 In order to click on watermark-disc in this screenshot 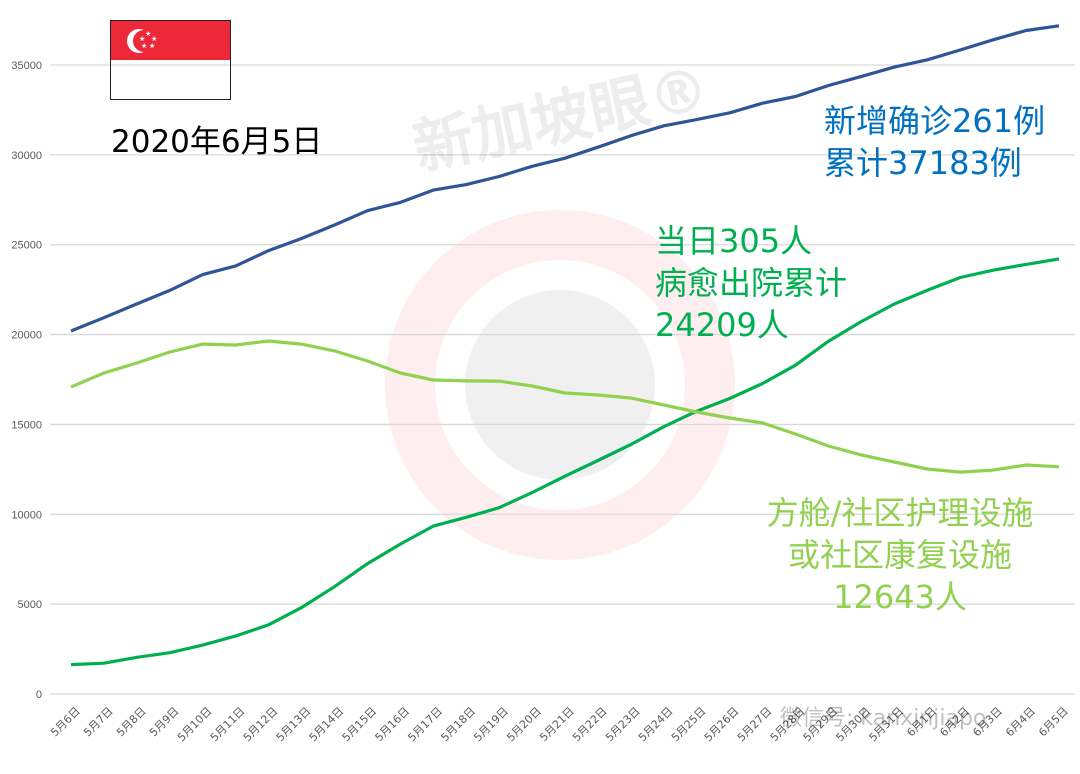, I will do `click(560, 385)`.